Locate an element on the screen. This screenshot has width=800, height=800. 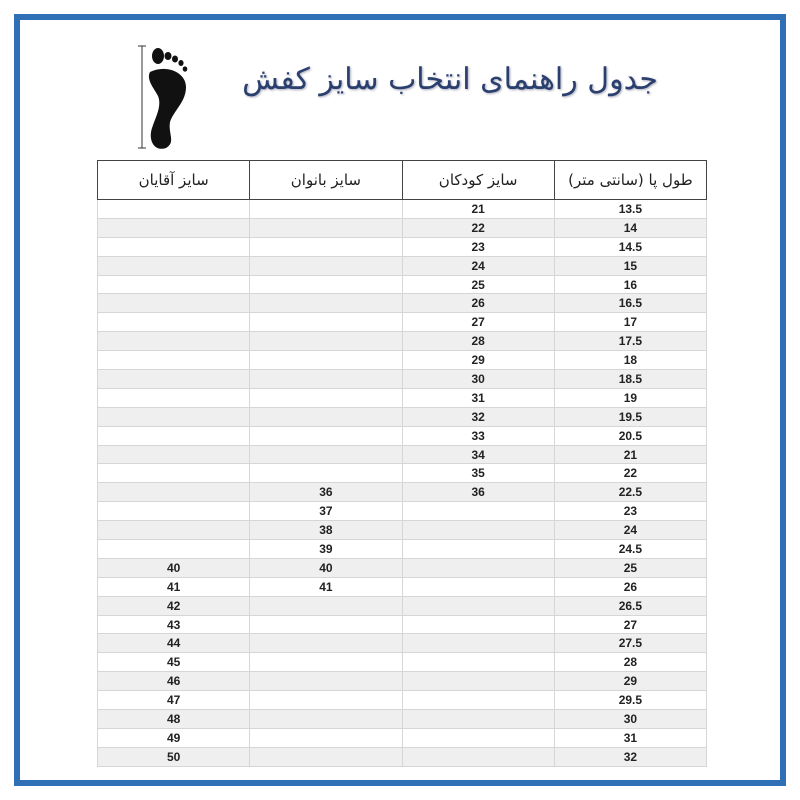
header-women-size: سایز بانوان is located at coordinates (326, 180).